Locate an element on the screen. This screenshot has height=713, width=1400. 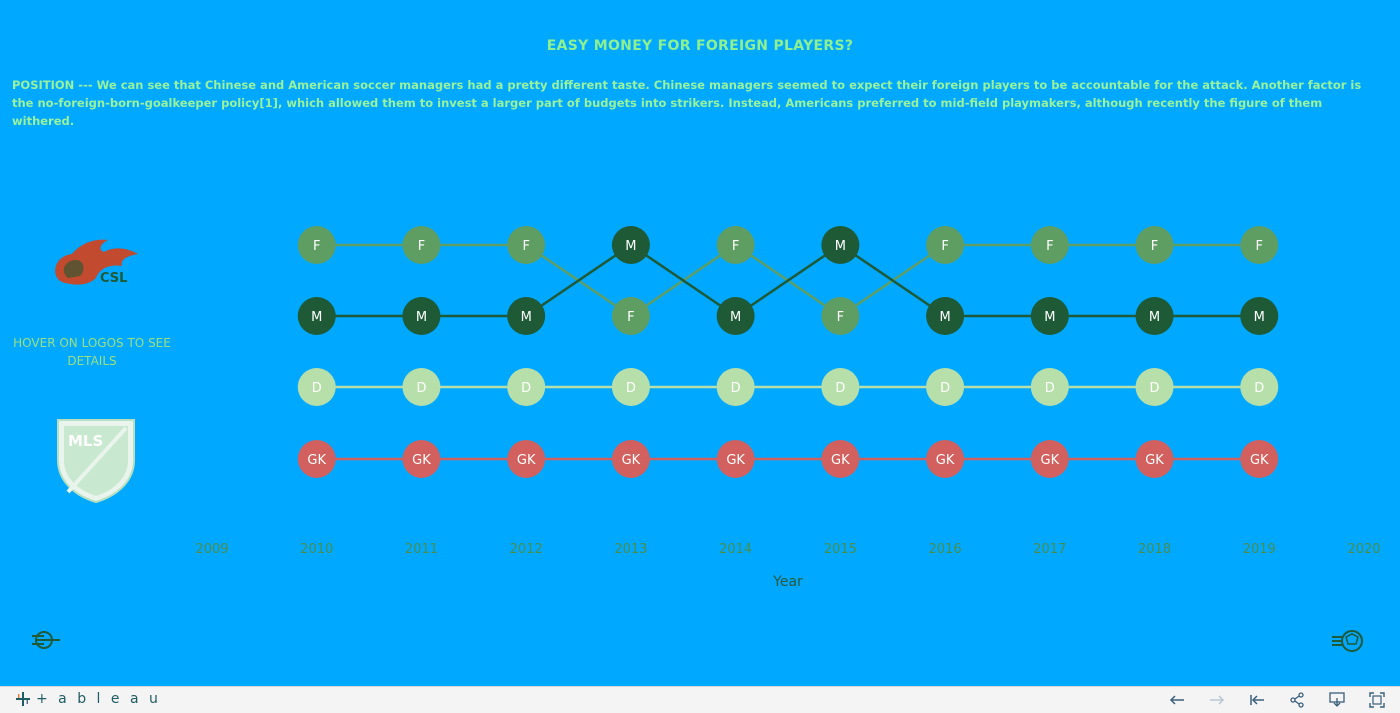
point-label-d-2019: D is located at coordinates (1259, 388).